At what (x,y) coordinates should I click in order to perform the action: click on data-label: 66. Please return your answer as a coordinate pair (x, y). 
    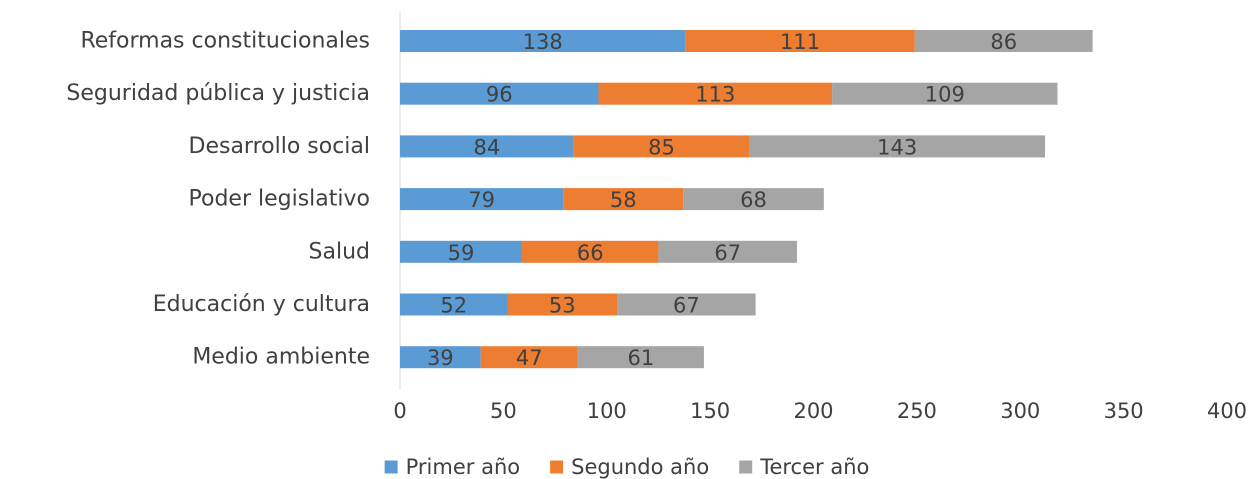
    Looking at the image, I should click on (590, 253).